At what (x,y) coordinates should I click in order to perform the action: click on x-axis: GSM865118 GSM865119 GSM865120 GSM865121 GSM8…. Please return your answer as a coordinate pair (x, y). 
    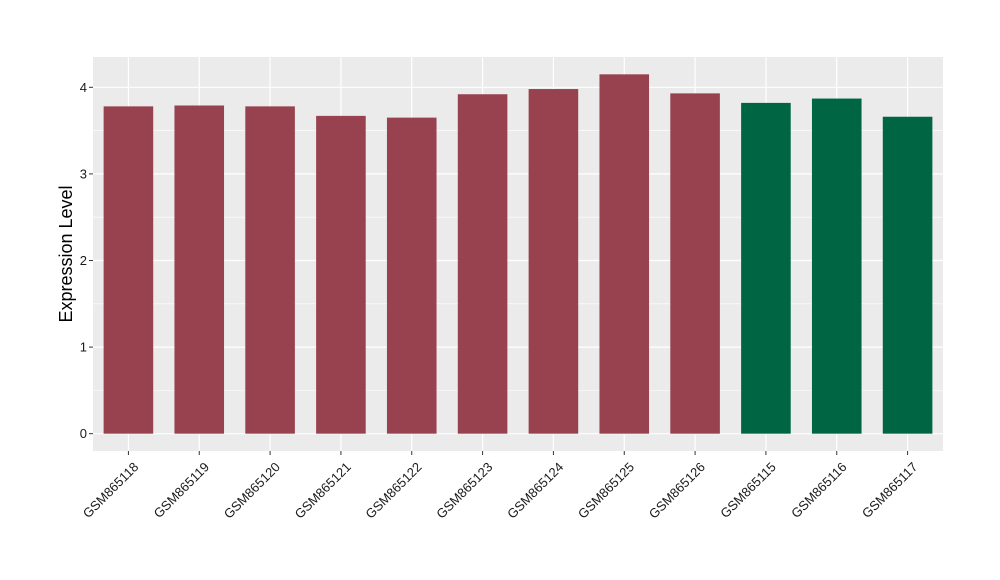
    Looking at the image, I should click on (500, 486).